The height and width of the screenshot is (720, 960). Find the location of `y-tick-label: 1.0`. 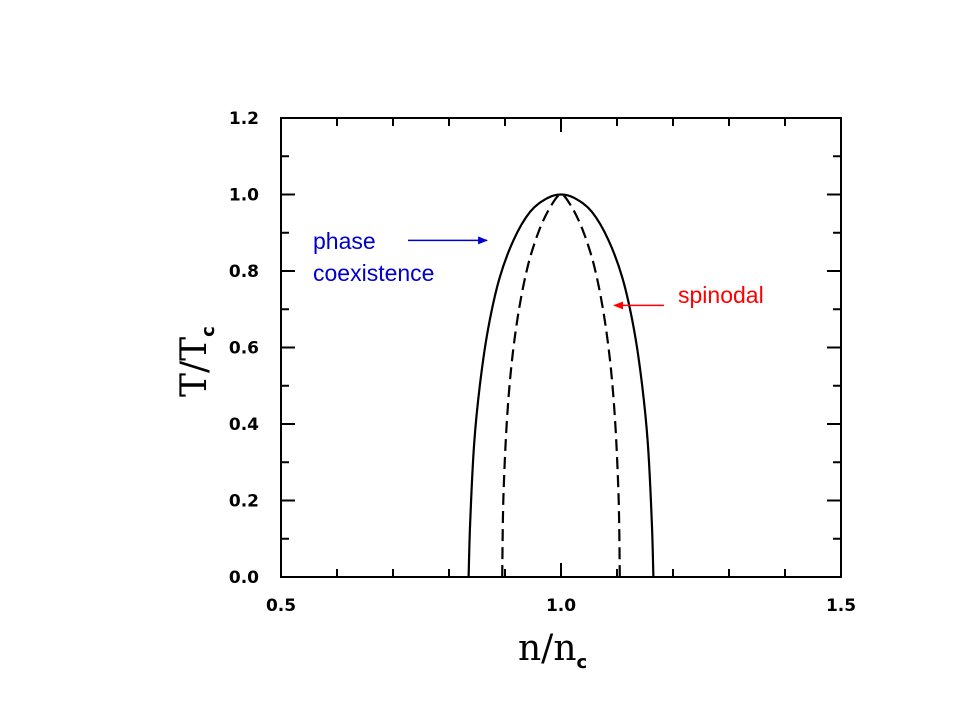

y-tick-label: 1.0 is located at coordinates (244, 196).